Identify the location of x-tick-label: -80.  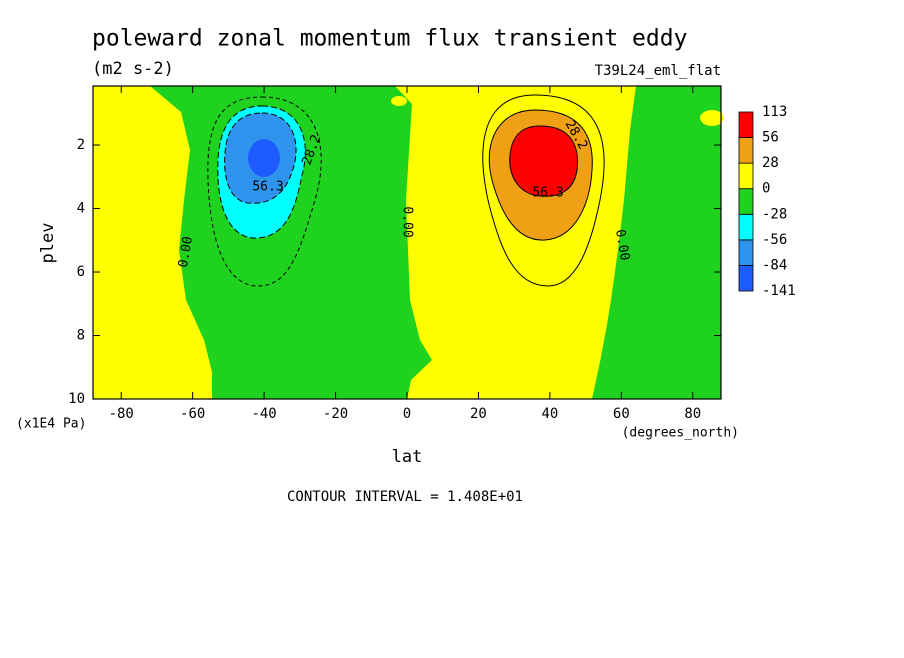
(121, 414).